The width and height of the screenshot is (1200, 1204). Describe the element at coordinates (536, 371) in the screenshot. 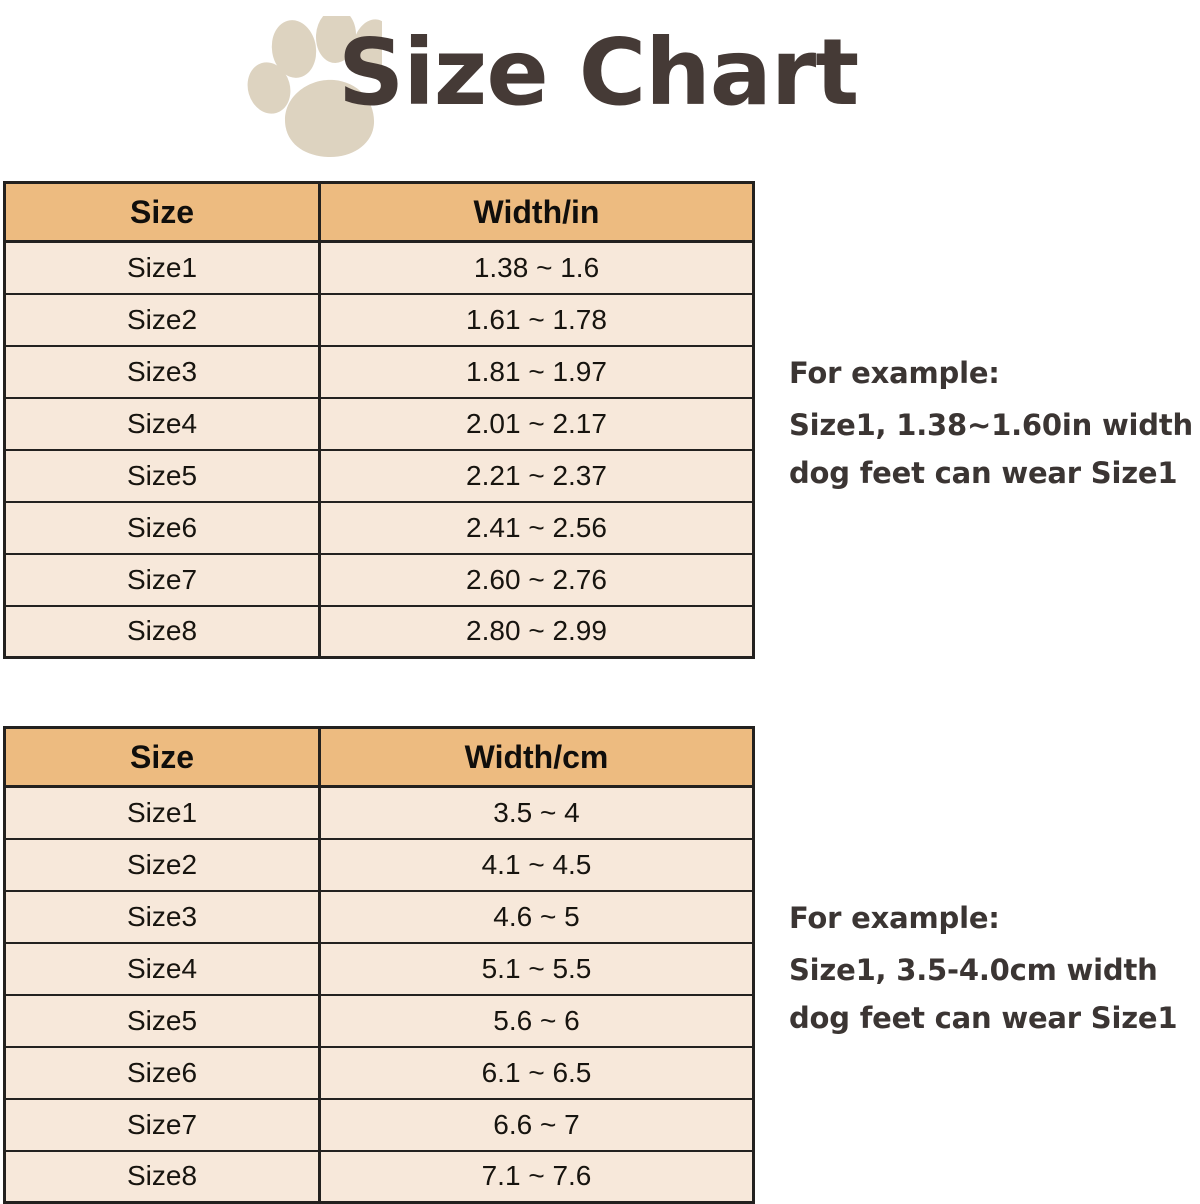

I see `cell-width: 1.81 ~ 1.97` at that location.